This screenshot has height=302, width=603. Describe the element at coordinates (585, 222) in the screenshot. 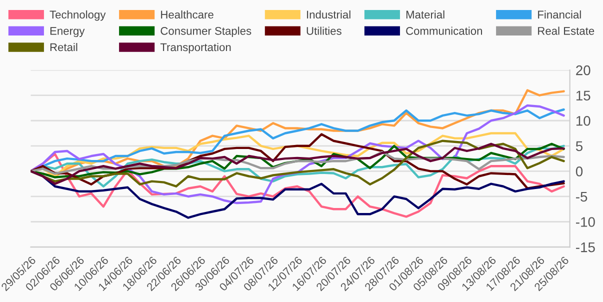

I see `y-tick-label: -10` at that location.